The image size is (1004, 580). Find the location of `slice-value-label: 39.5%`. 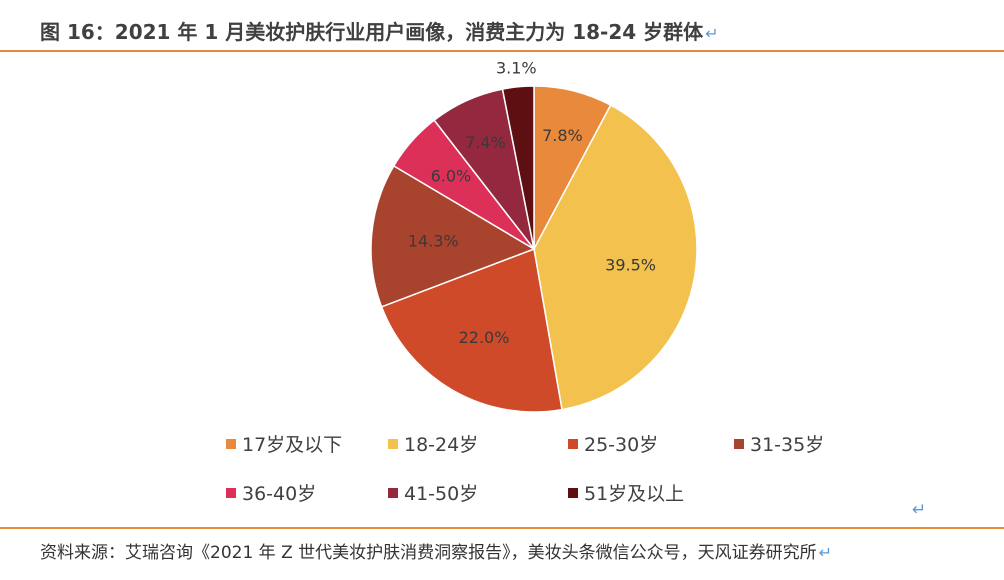

slice-value-label: 39.5% is located at coordinates (630, 264).